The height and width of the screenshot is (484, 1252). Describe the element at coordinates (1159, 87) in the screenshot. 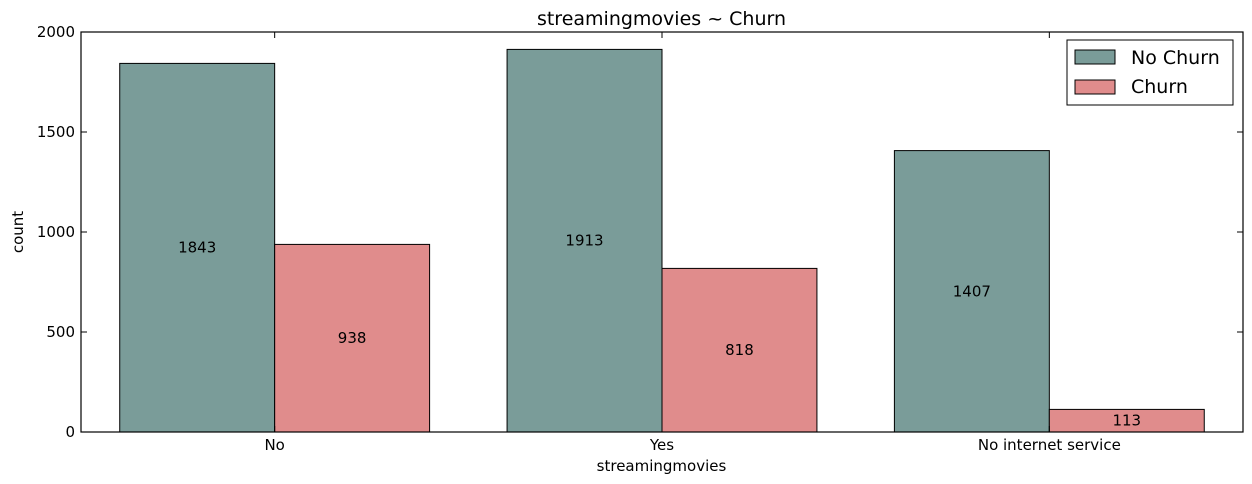

I see `legend-label-churn: Churn` at that location.